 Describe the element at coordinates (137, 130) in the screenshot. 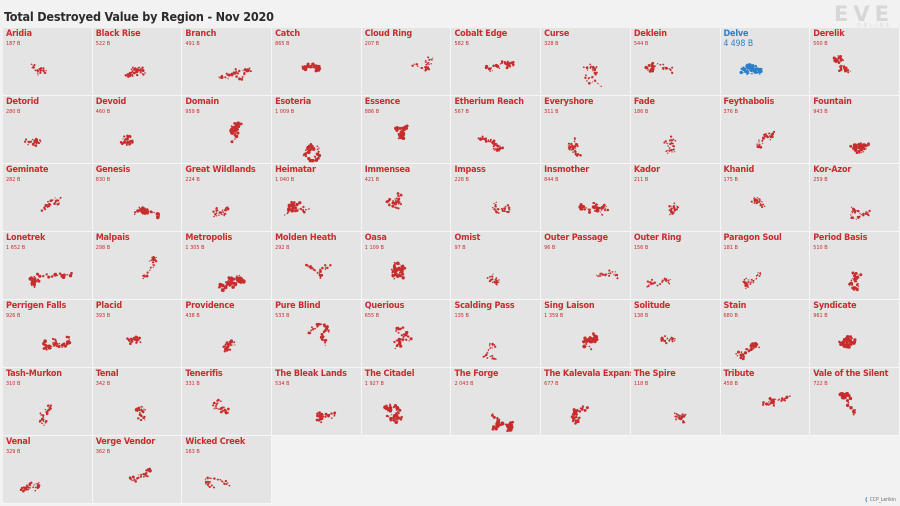

I see `region-tile-devoid: Devoid 460 B` at that location.